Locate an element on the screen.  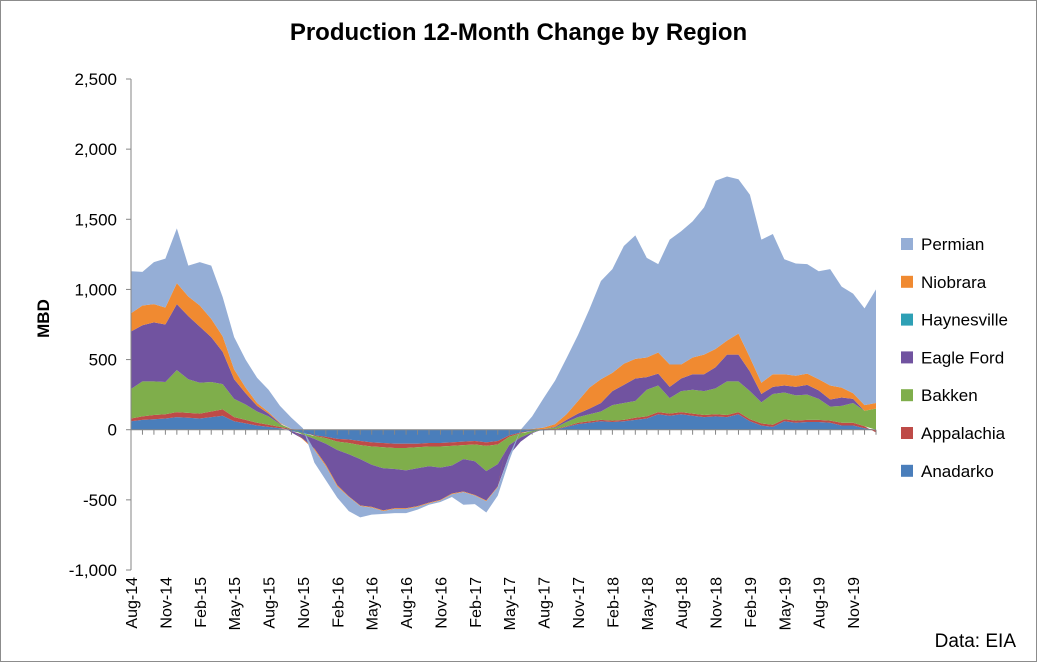
legend-label: Anadarko is located at coordinates (957, 471).